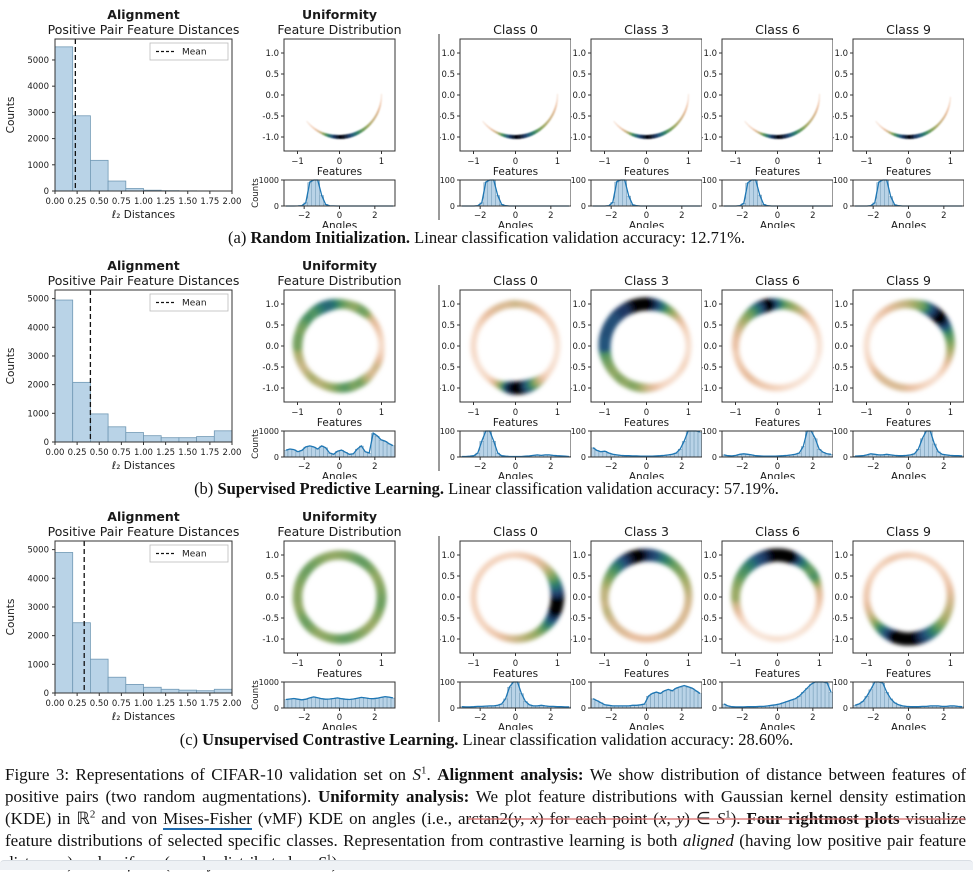  I want to click on svg-text: Alignment, so click(143, 14).